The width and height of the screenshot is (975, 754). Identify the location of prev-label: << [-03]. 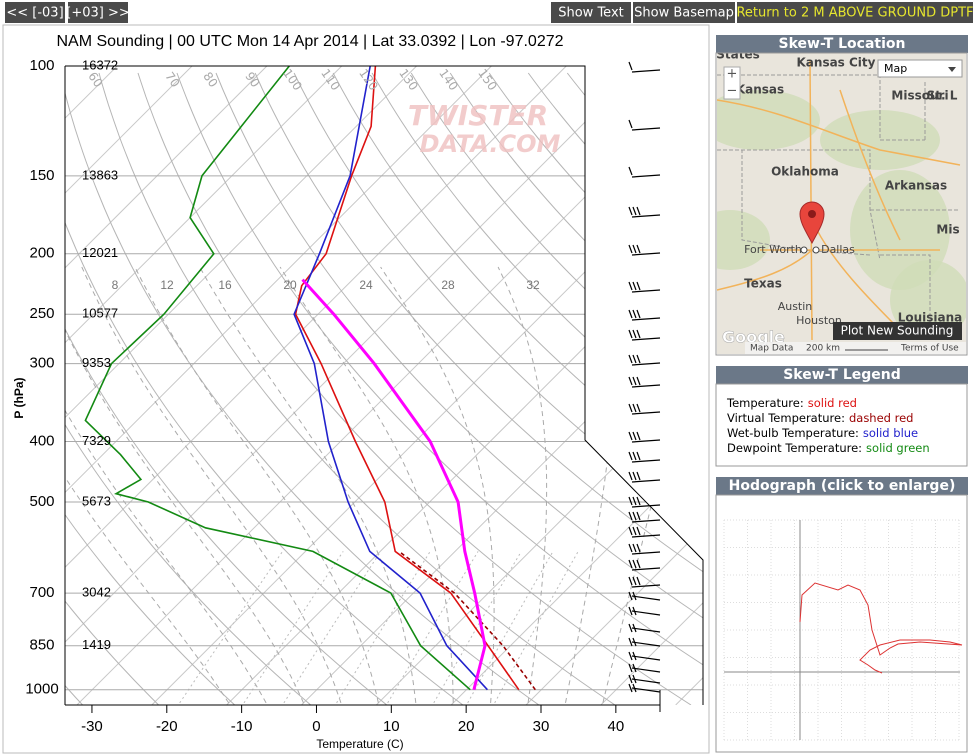
(34, 13).